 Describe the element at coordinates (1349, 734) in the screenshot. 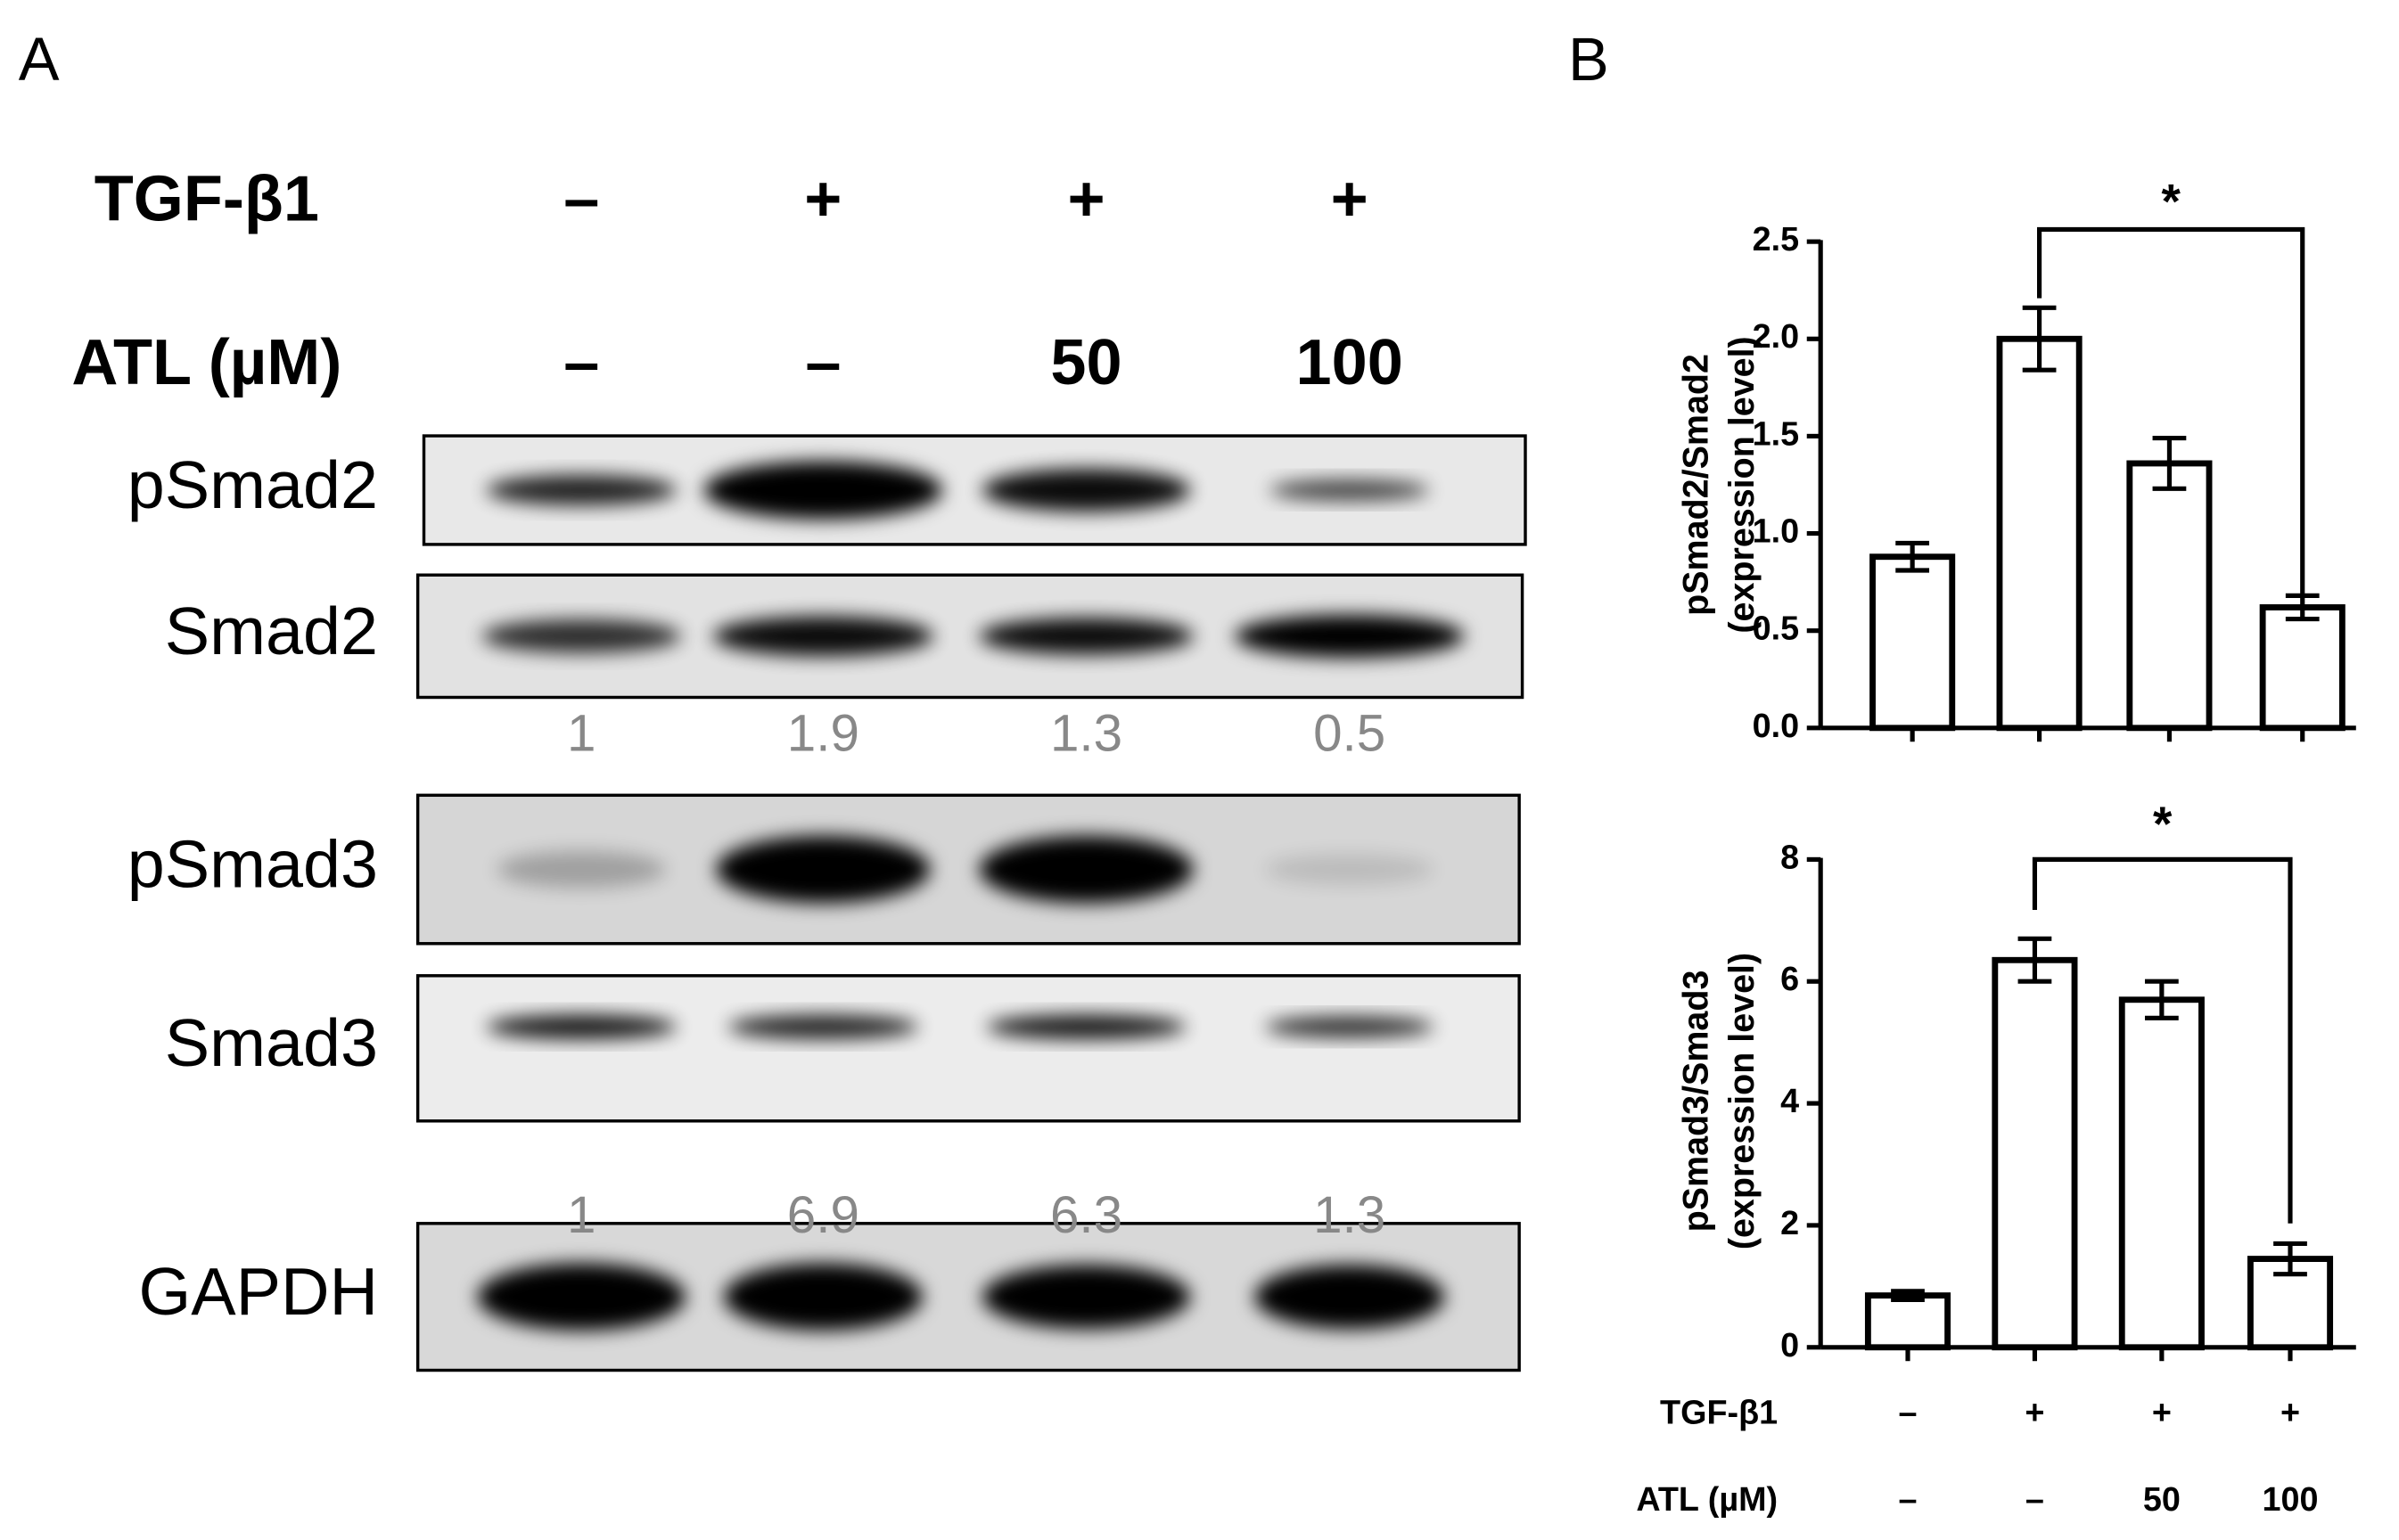

I see `ratio: 0.5` at that location.